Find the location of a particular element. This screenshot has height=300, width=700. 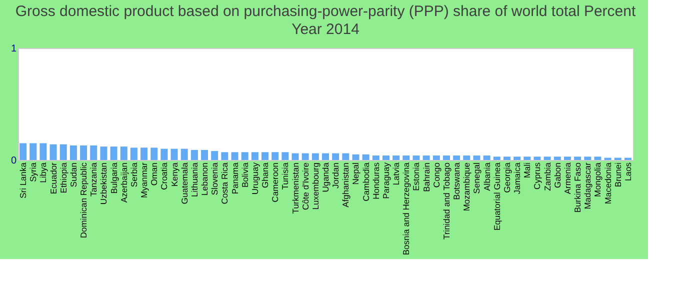

chart-title: Gross domestic product based on purchasing-power-parity (PPP) share of world total Percent is located at coordinates (325, 11).